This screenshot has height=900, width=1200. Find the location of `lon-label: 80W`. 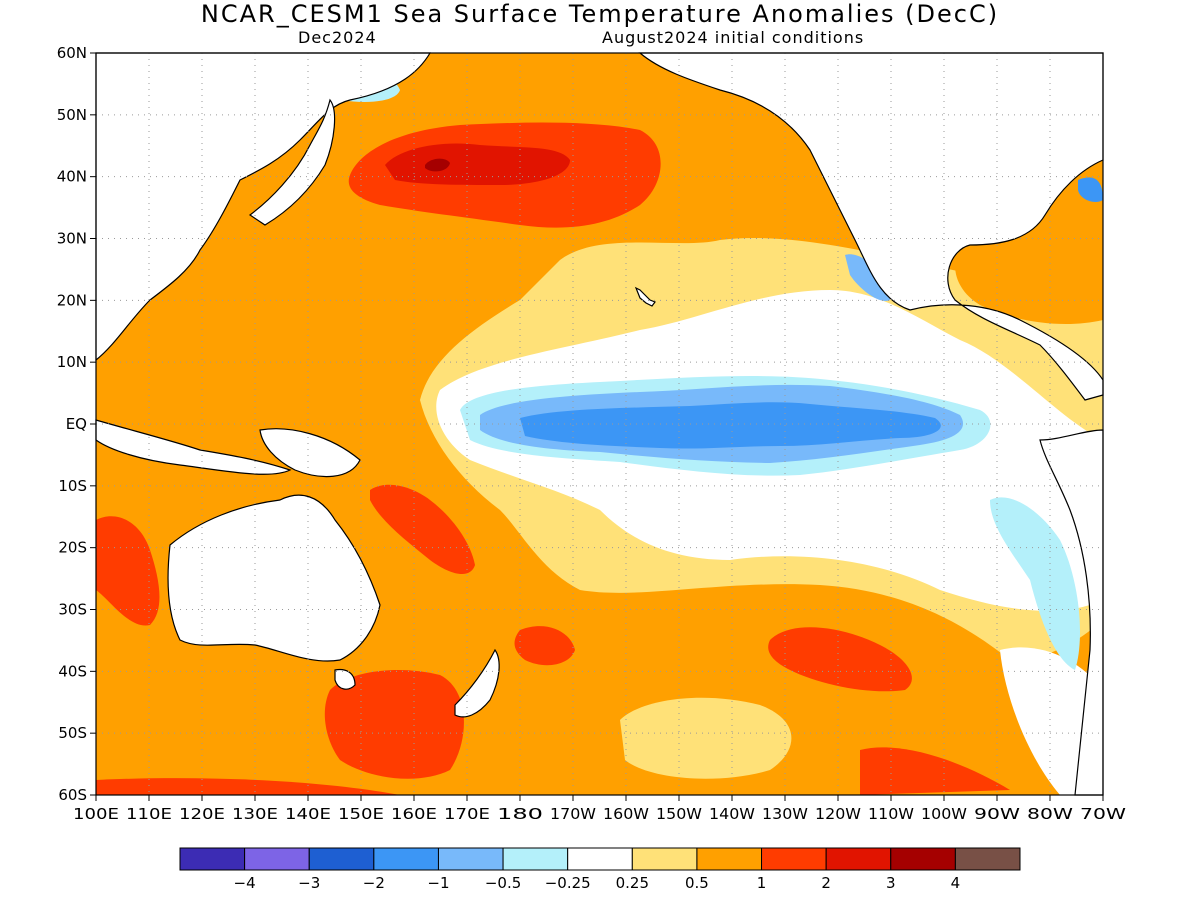

lon-label: 80W is located at coordinates (1050, 814).